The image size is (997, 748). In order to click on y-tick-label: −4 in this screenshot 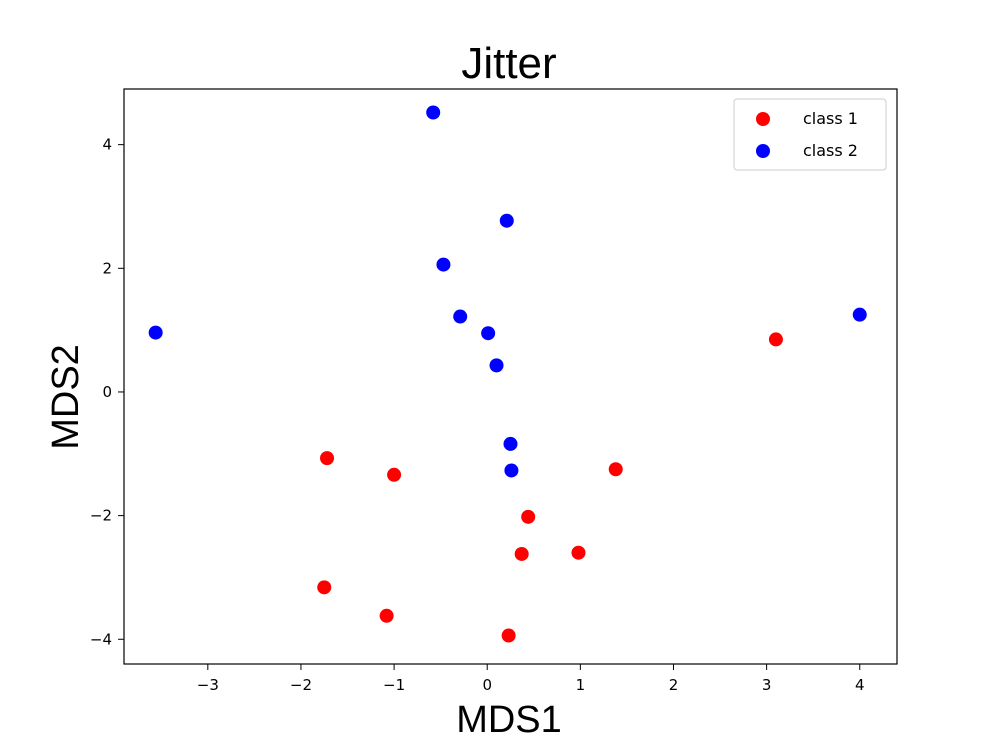, I will do `click(101, 639)`.